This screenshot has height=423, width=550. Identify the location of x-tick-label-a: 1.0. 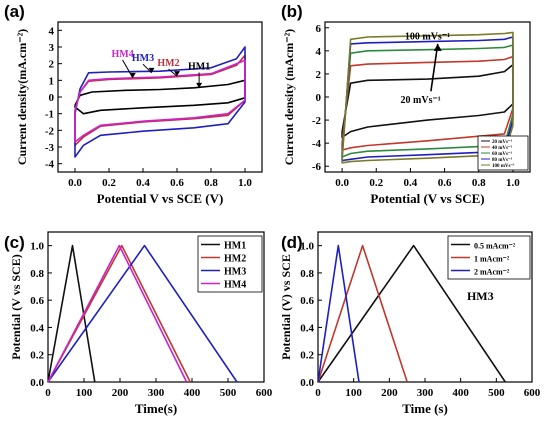
(245, 183).